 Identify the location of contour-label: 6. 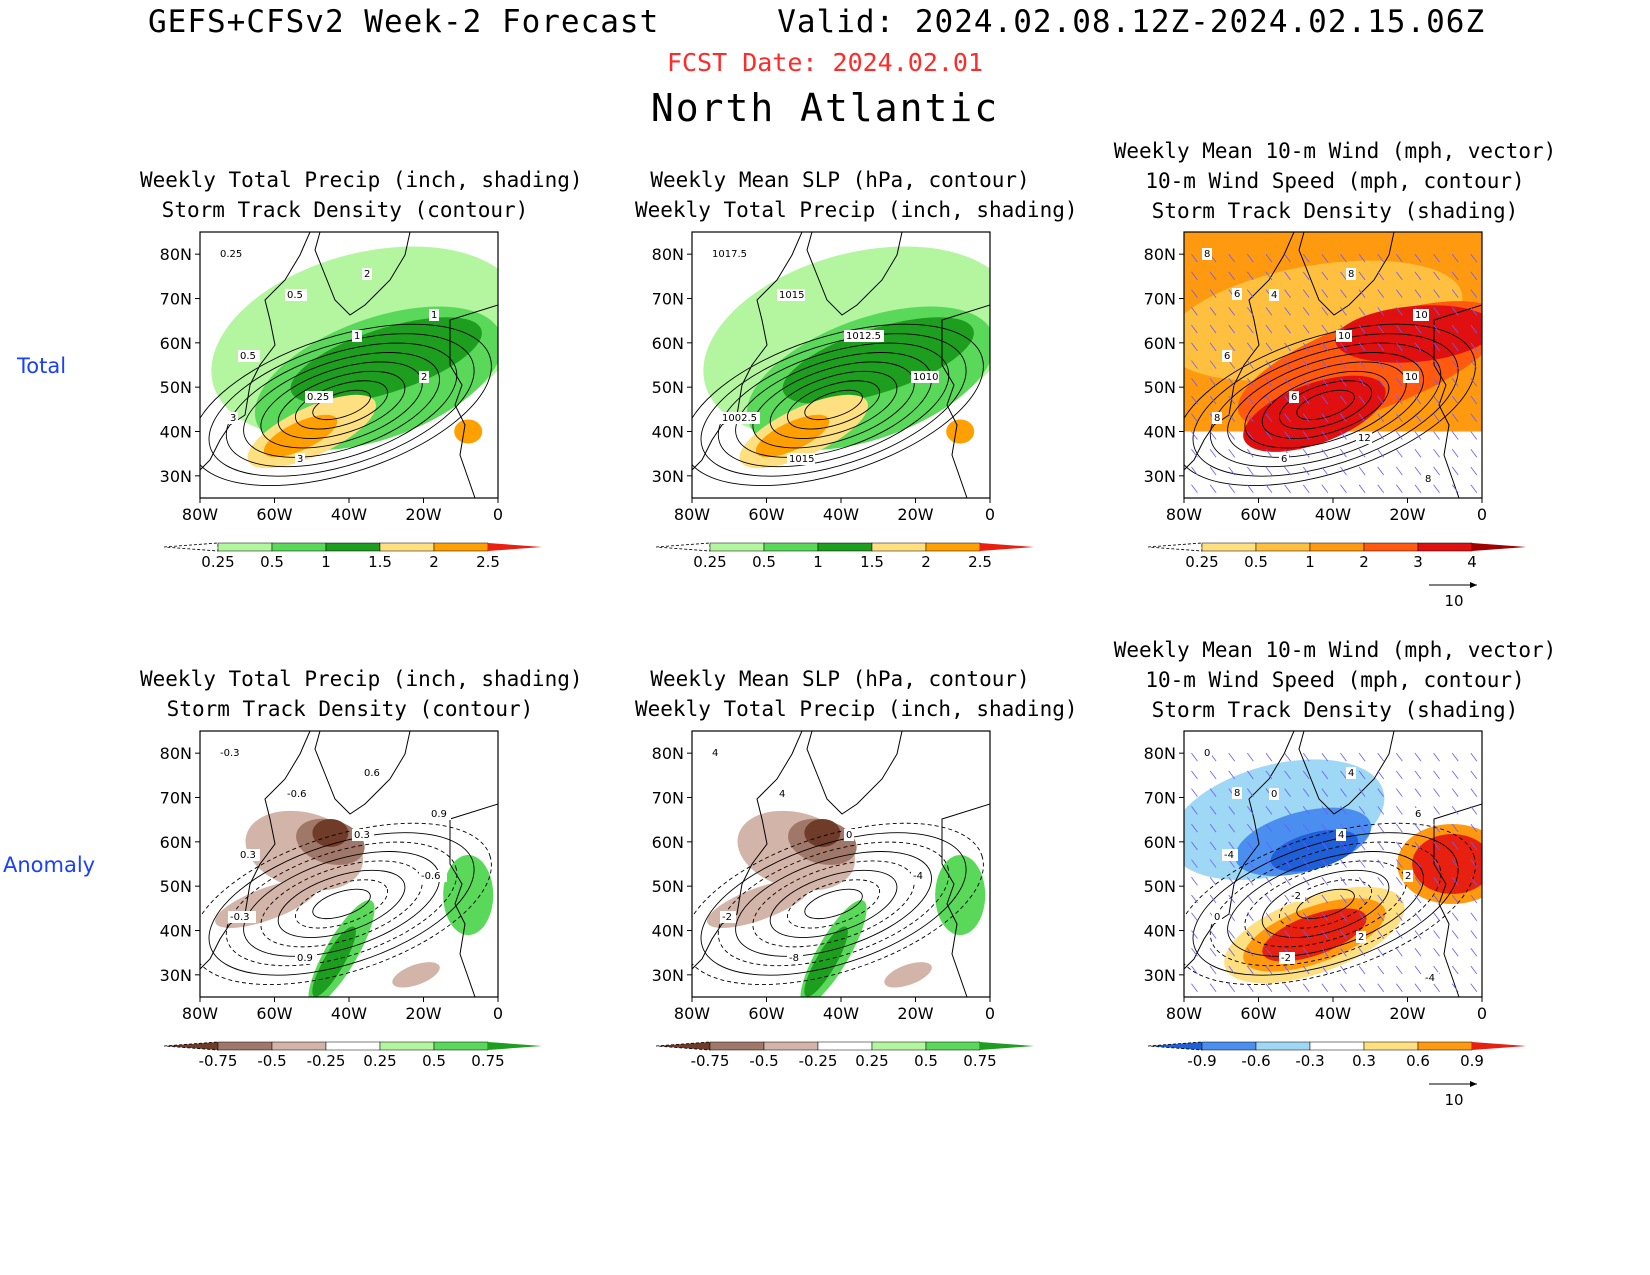
(1418, 814).